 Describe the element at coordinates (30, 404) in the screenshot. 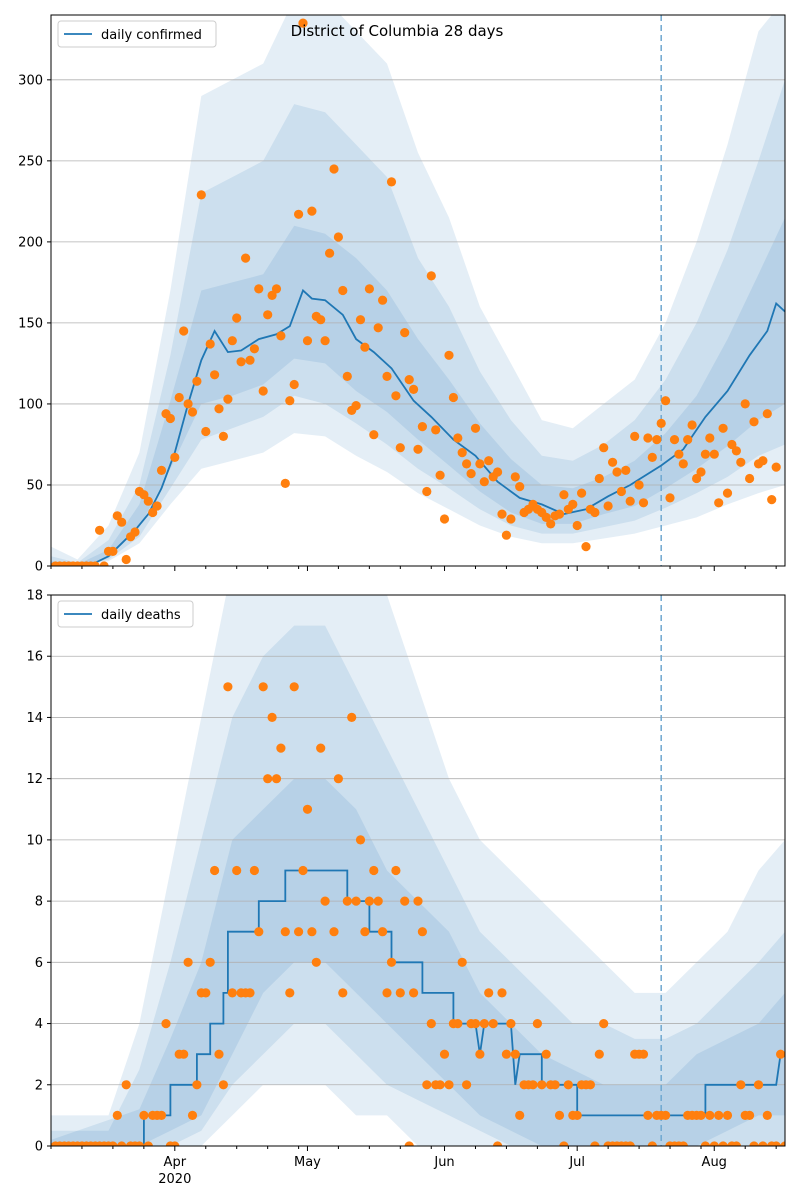

I see `y-tick-label: 100` at that location.